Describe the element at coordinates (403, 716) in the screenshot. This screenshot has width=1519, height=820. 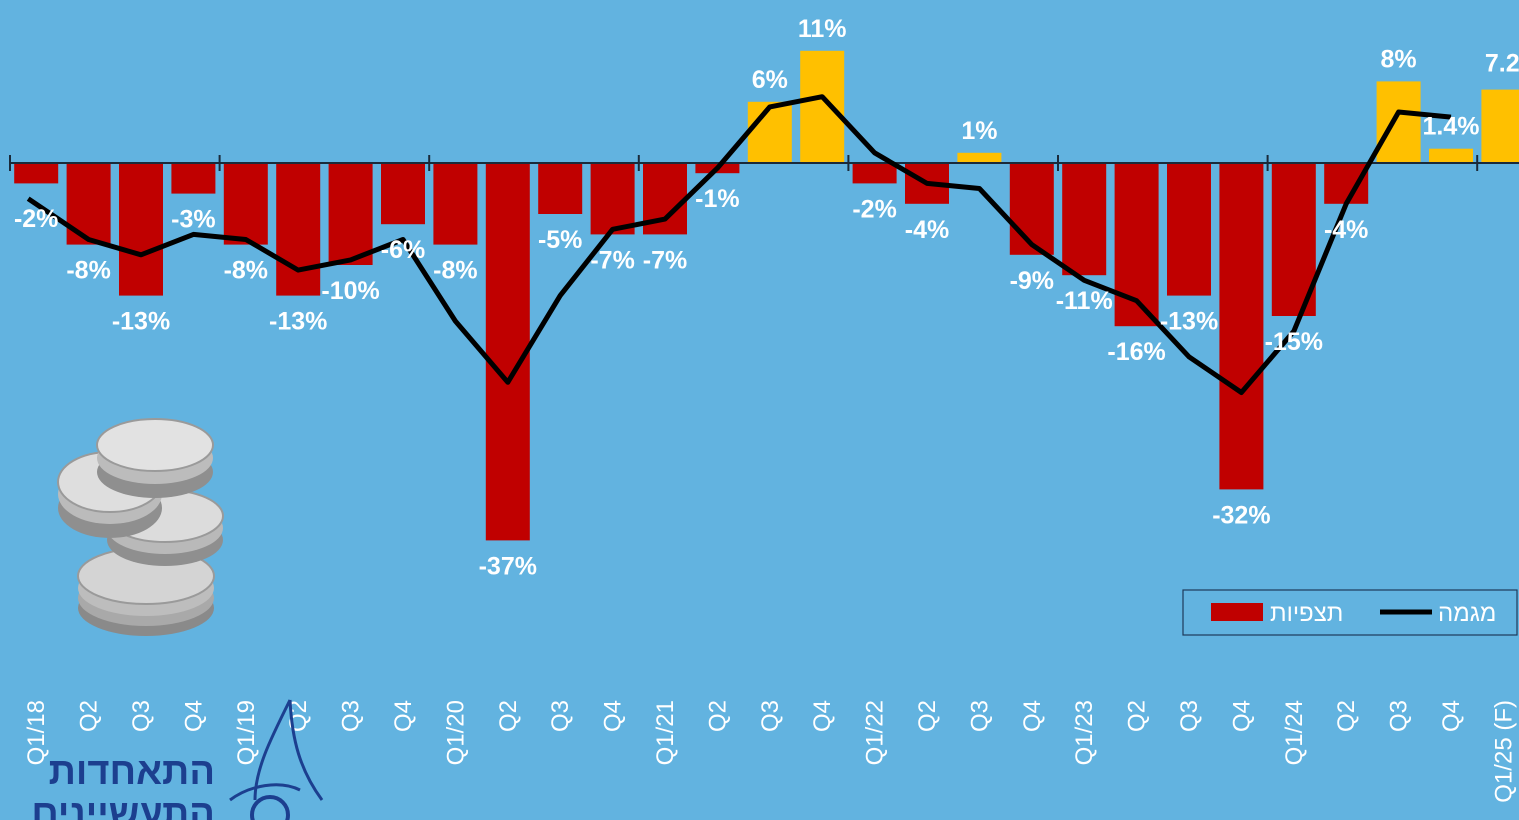
I see `x-tick-7: Q4` at that location.